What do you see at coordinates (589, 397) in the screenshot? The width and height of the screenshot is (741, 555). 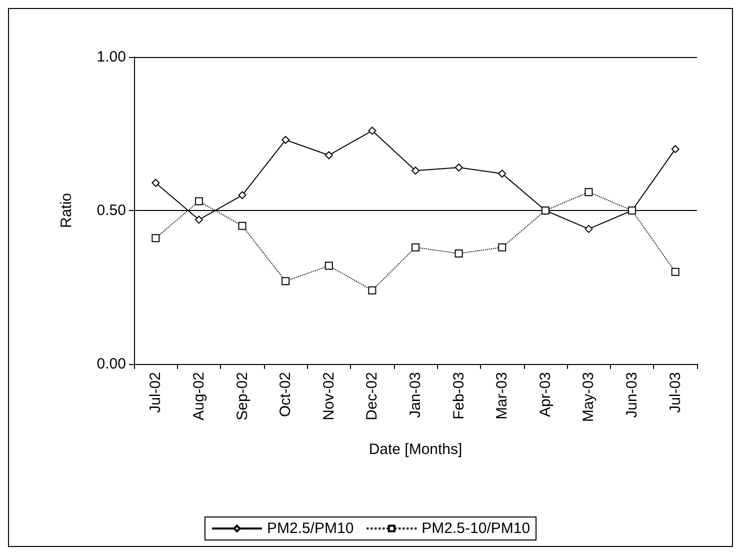 I see `x-tick-label: May-03` at bounding box center [589, 397].